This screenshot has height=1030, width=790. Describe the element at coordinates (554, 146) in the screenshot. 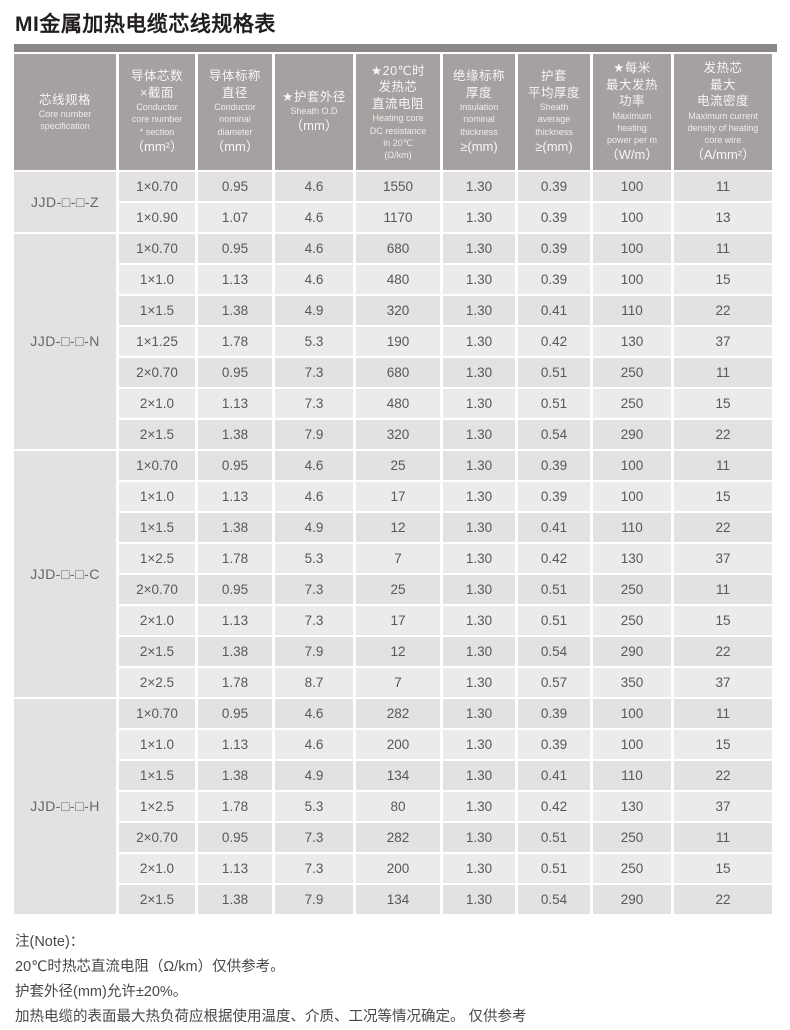

I see `header-line: ≥(mm)` at that location.